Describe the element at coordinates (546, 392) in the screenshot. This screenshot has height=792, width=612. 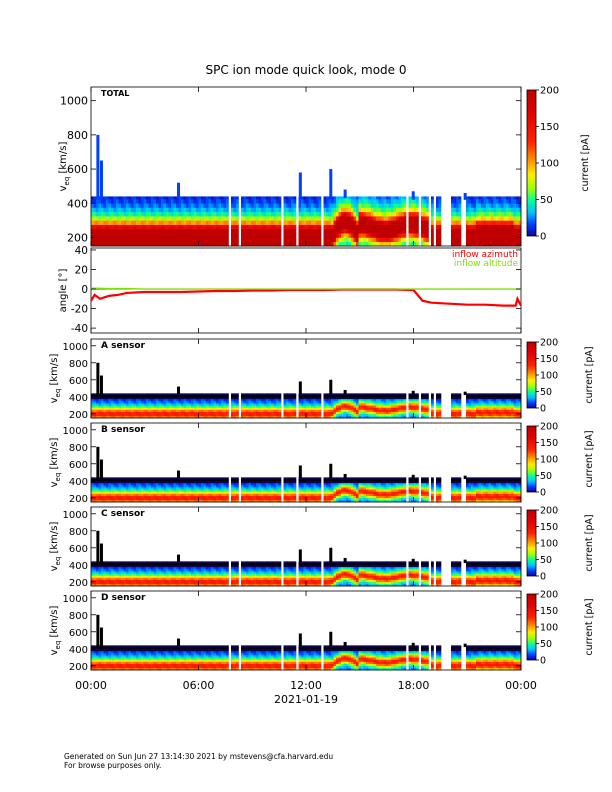
I see `colorbar-tick-label: 50` at that location.